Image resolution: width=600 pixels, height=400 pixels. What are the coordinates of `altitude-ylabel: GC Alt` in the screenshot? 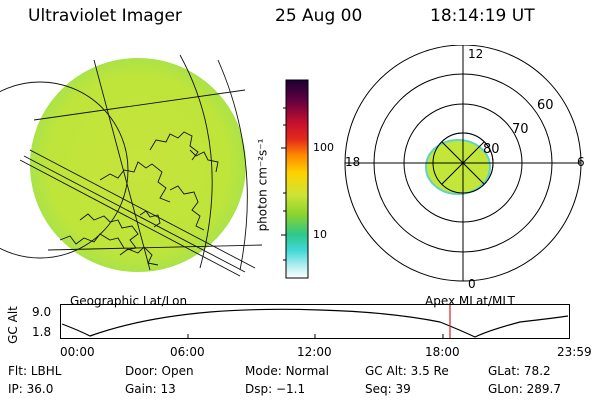 It's located at (12, 325).